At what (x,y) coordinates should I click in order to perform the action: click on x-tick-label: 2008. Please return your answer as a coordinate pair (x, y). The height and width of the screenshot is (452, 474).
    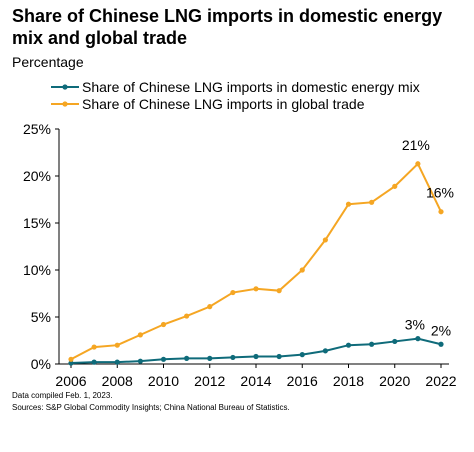
    Looking at the image, I should click on (117, 381).